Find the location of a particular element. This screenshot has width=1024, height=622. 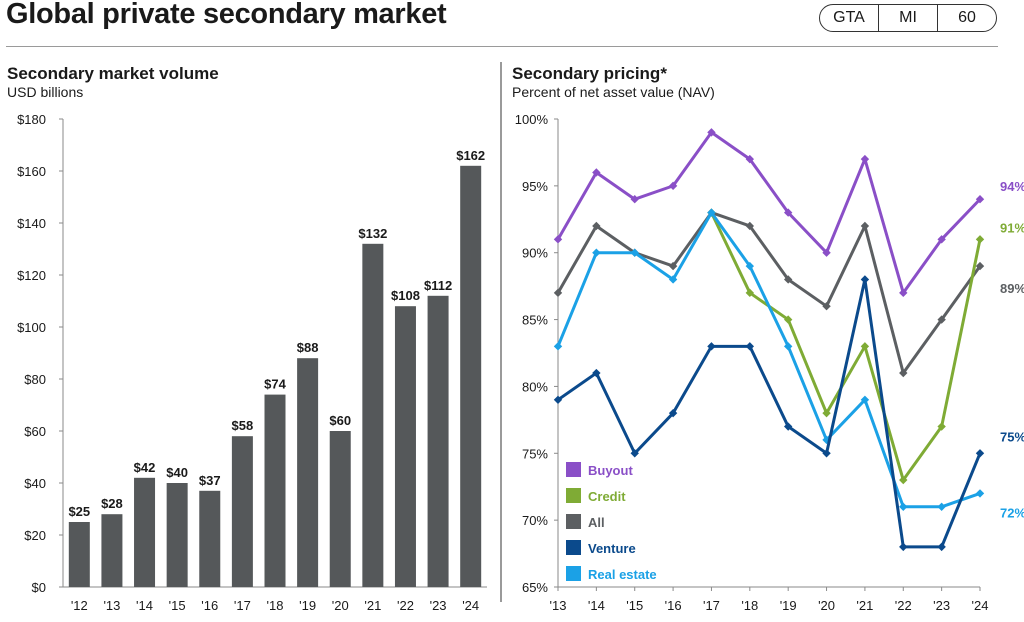

pricing-legend-label: Venture is located at coordinates (612, 548).